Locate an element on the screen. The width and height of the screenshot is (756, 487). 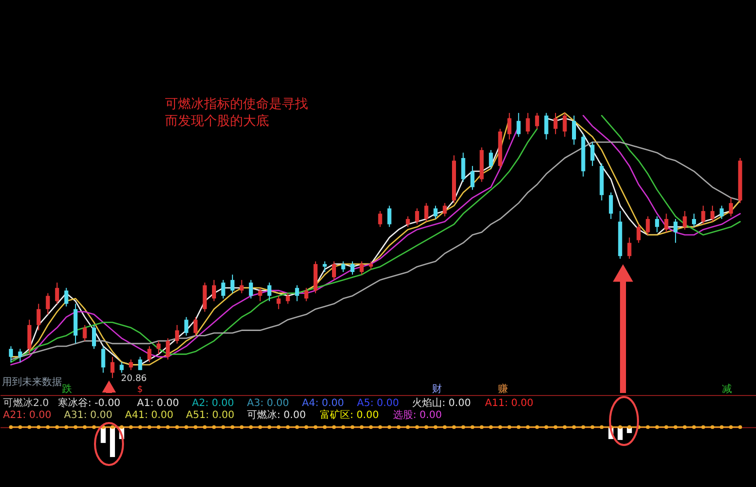
text: 赚 is located at coordinates (503, 389).